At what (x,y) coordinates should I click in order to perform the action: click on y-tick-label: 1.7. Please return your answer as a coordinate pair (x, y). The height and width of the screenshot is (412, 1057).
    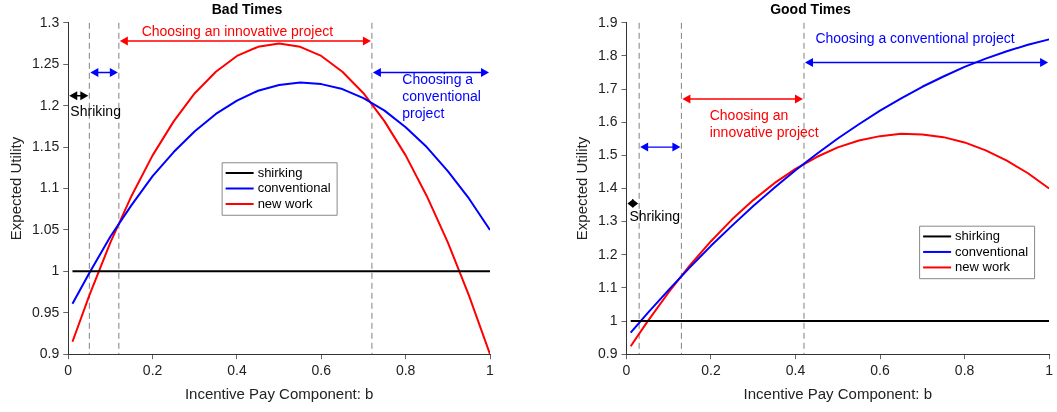
    Looking at the image, I should click on (607, 87).